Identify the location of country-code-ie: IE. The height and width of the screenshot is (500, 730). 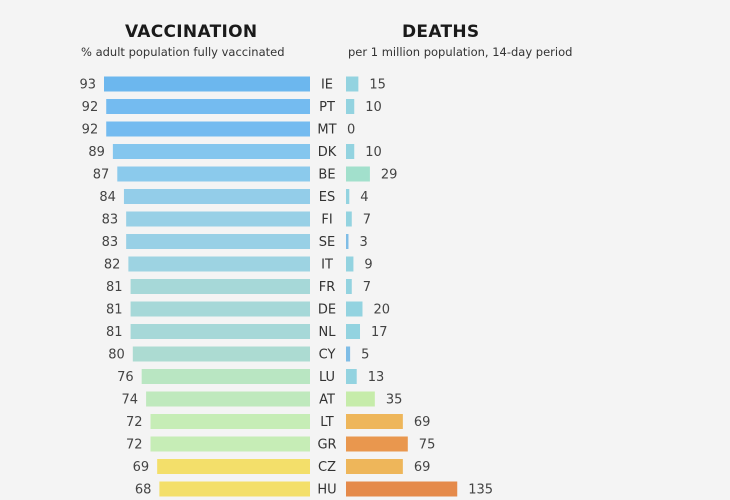
(327, 85).